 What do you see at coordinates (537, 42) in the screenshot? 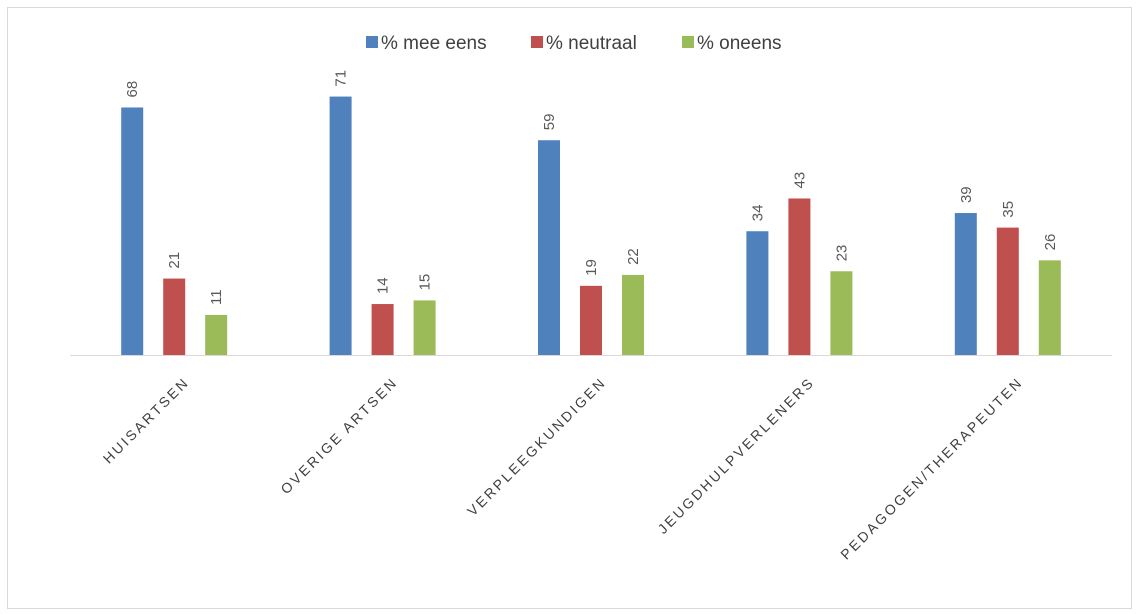
I see `legend-swatch-neutraal` at bounding box center [537, 42].